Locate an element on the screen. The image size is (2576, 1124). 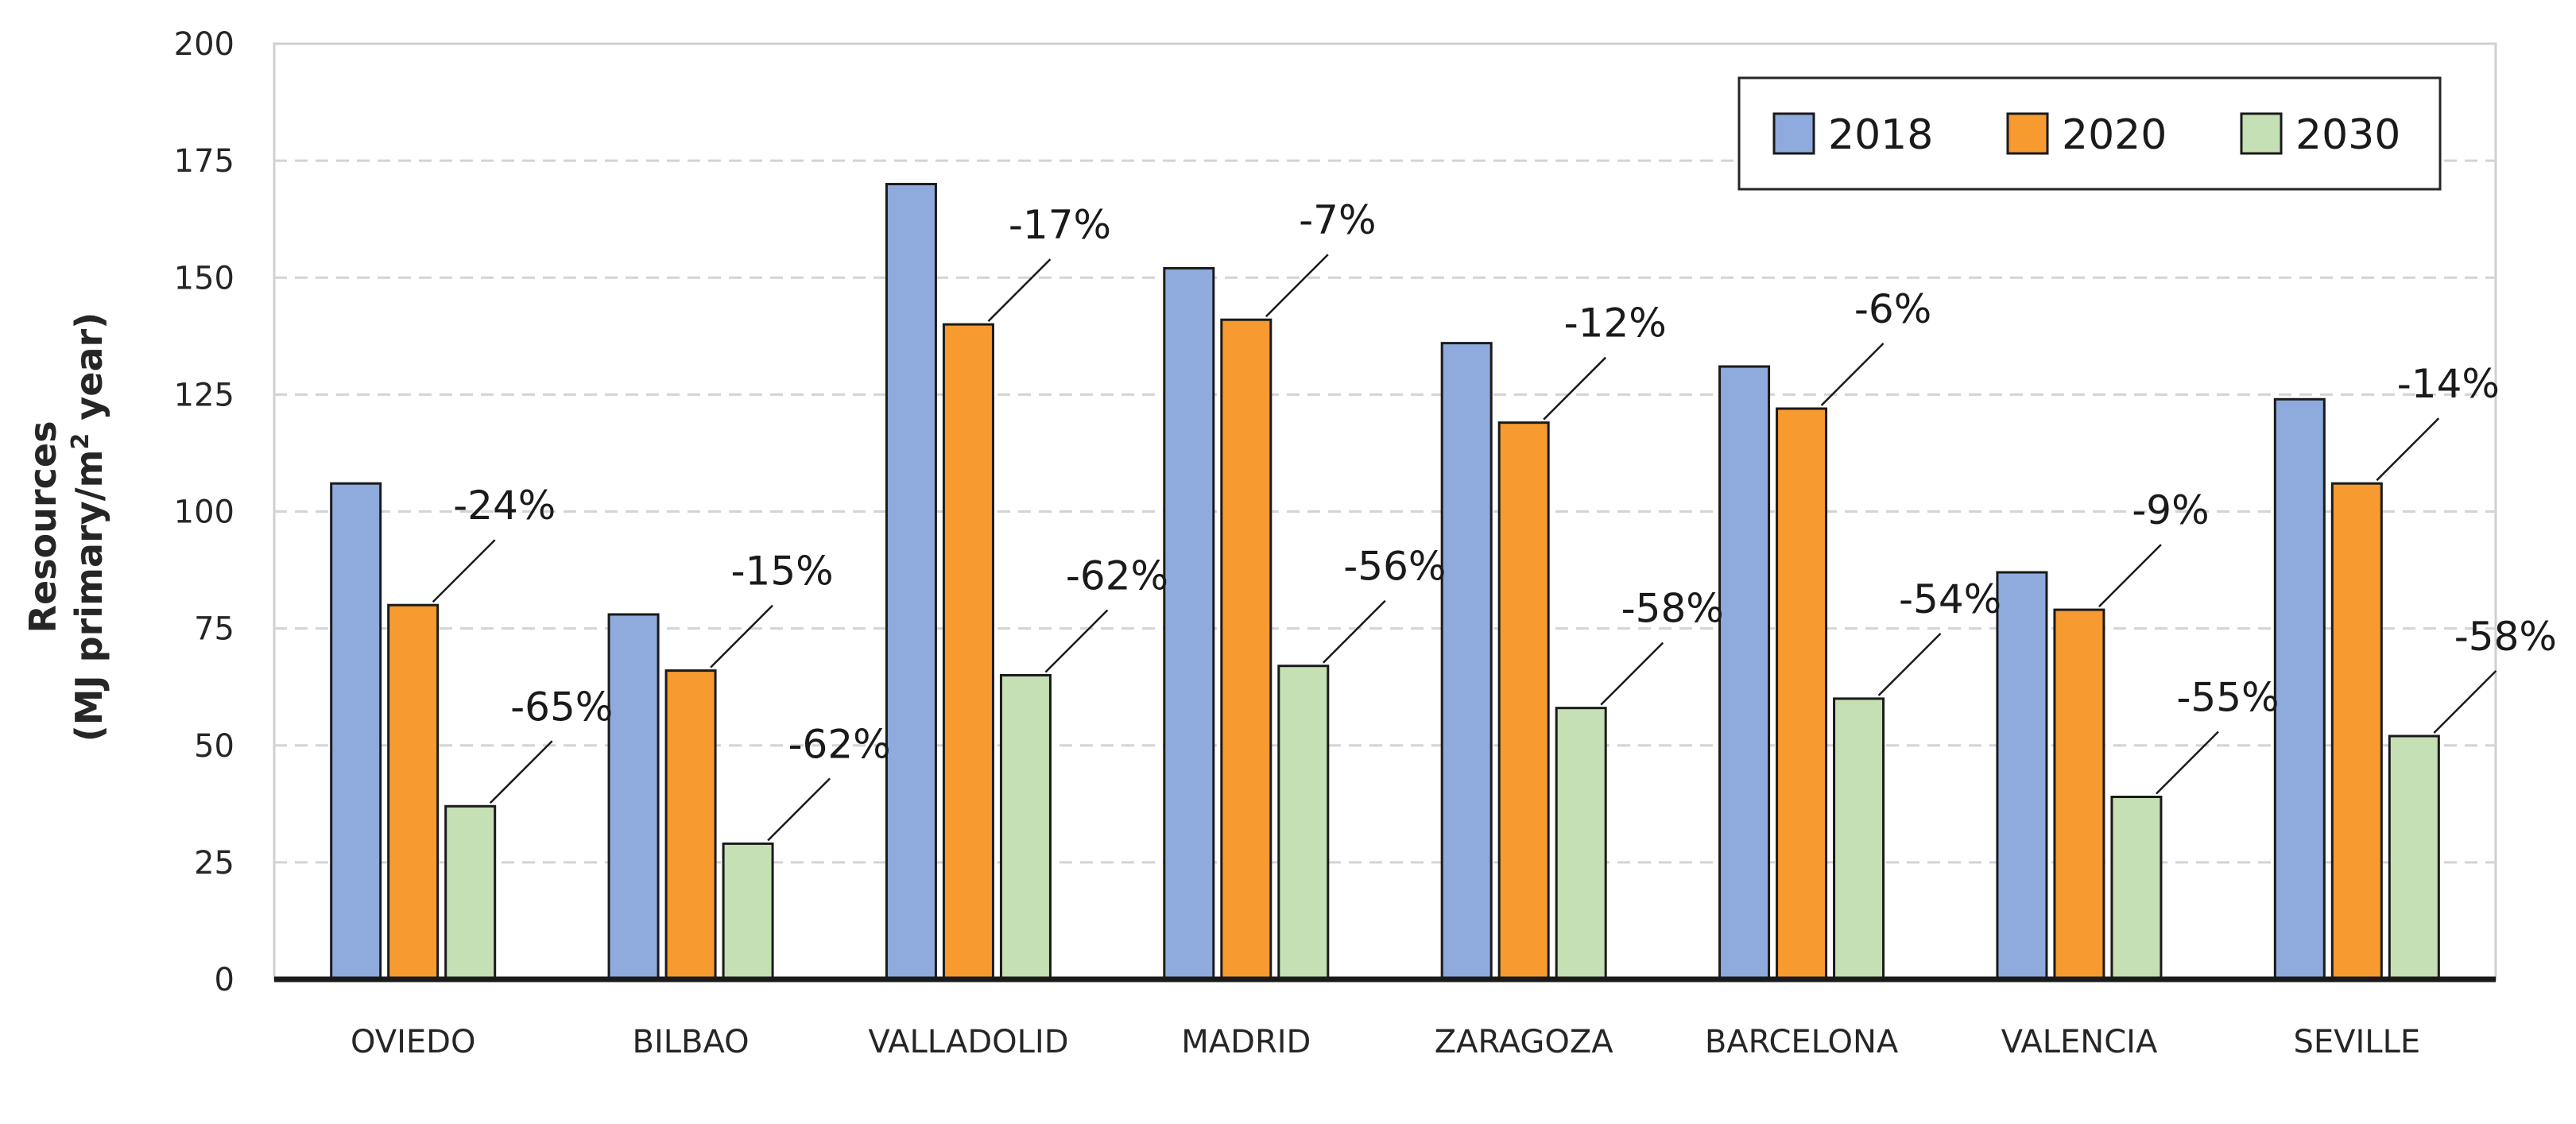
annotation-label: -7% is located at coordinates (1337, 220).